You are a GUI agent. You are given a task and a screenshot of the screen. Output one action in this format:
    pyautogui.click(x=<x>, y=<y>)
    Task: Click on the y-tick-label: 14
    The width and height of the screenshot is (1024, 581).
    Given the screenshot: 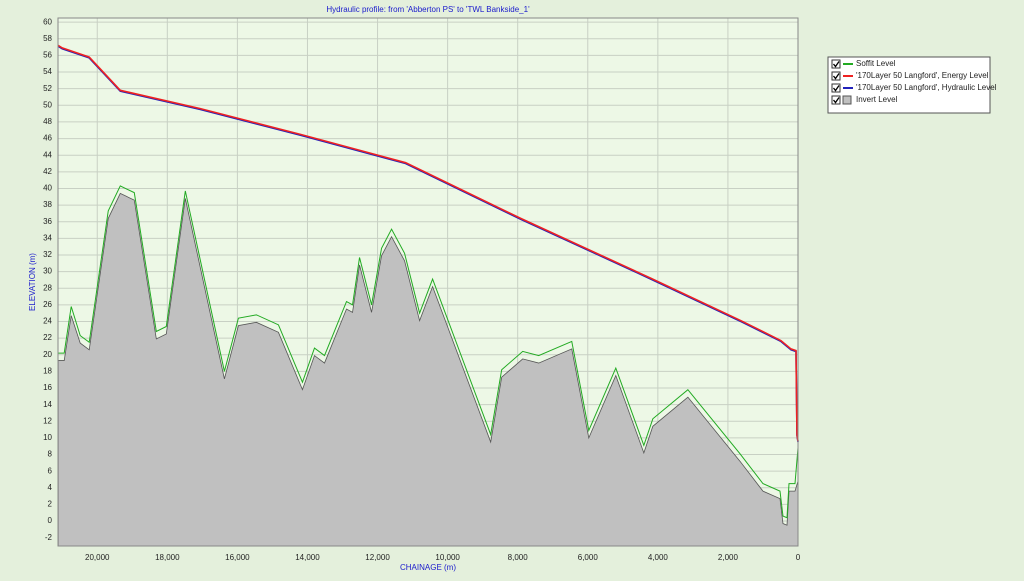 What is the action you would take?
    pyautogui.click(x=47, y=404)
    